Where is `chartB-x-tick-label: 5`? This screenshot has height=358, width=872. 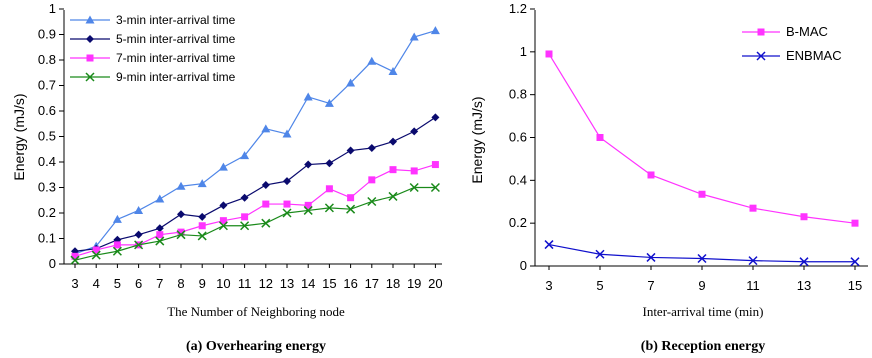 chartB-x-tick-label: 5 is located at coordinates (599, 285).